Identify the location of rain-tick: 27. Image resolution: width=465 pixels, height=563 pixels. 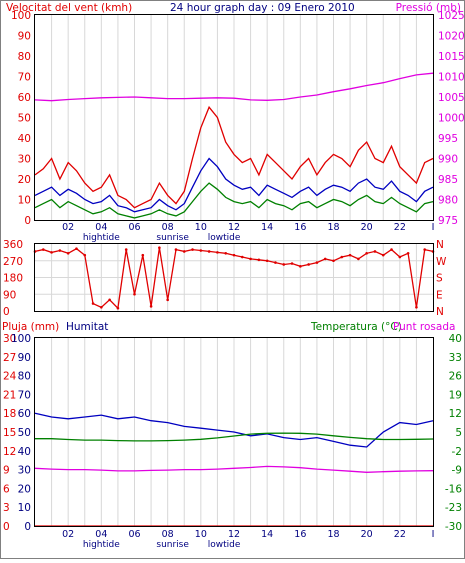
(9, 358).